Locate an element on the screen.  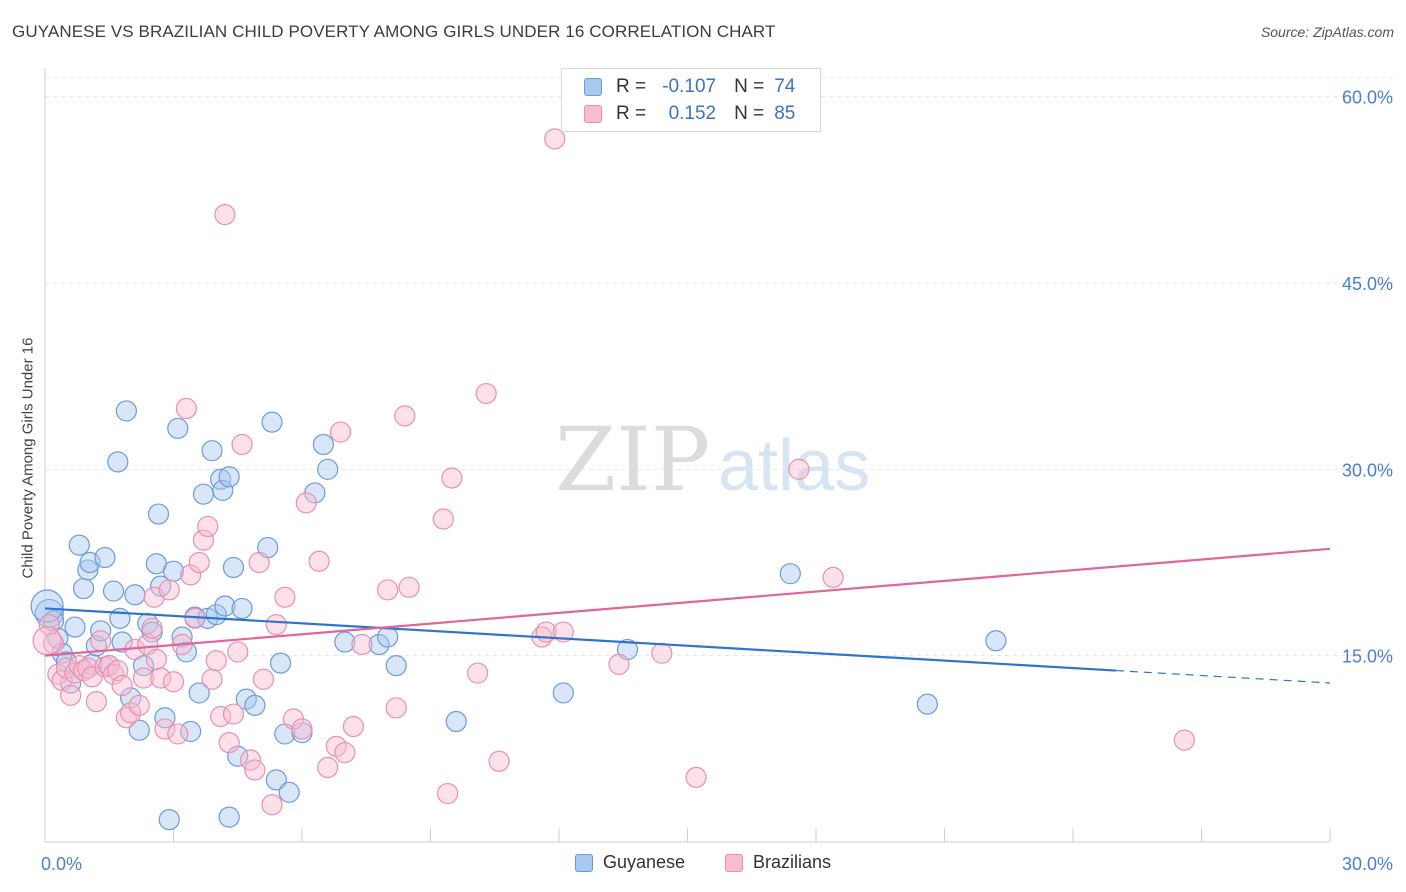
stats-r-value: 0.152 is located at coordinates (692, 113).